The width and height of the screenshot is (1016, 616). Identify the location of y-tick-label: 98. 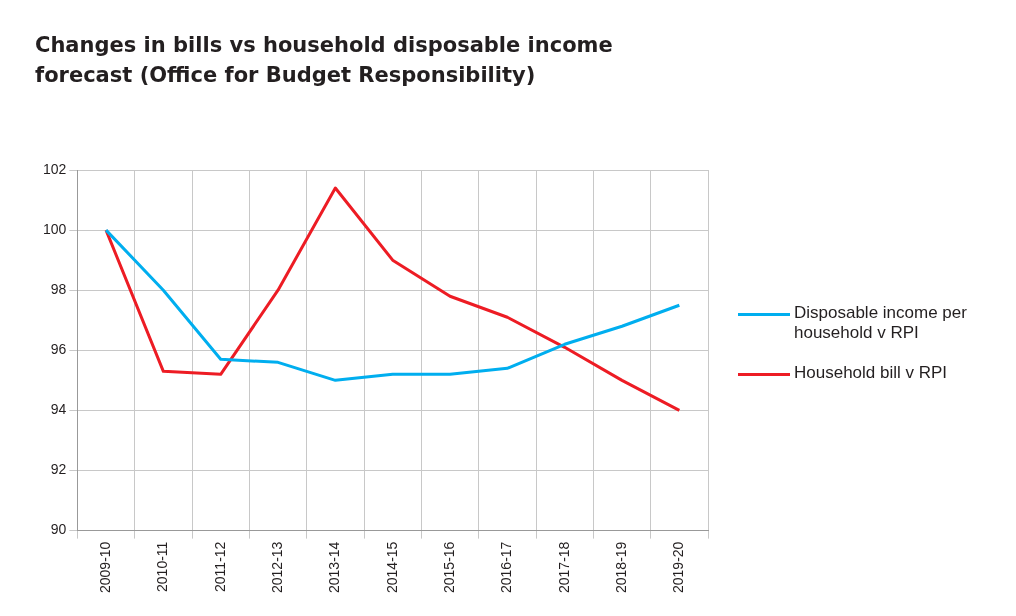
(58, 289).